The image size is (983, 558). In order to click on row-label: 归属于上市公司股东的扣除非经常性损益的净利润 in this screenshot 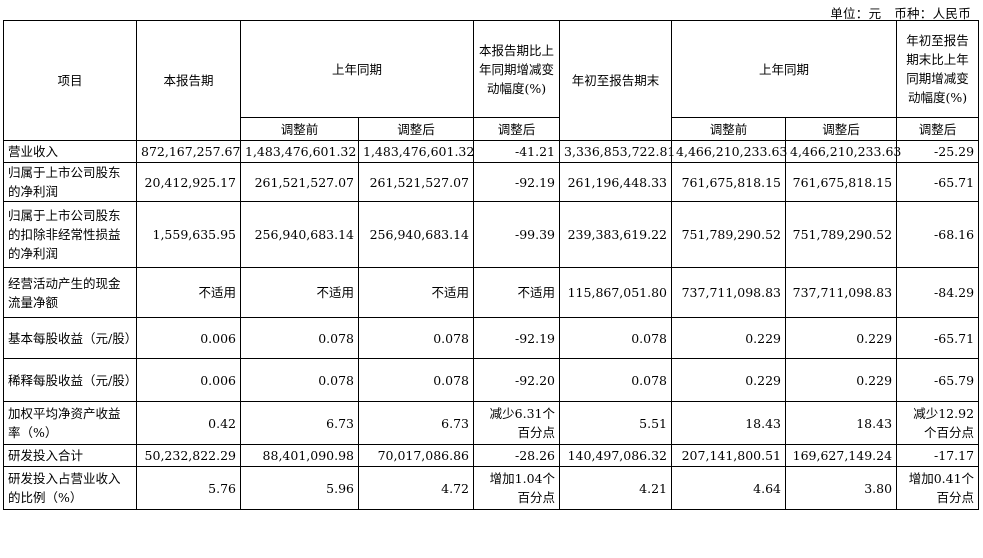, I will do `click(70, 234)`.